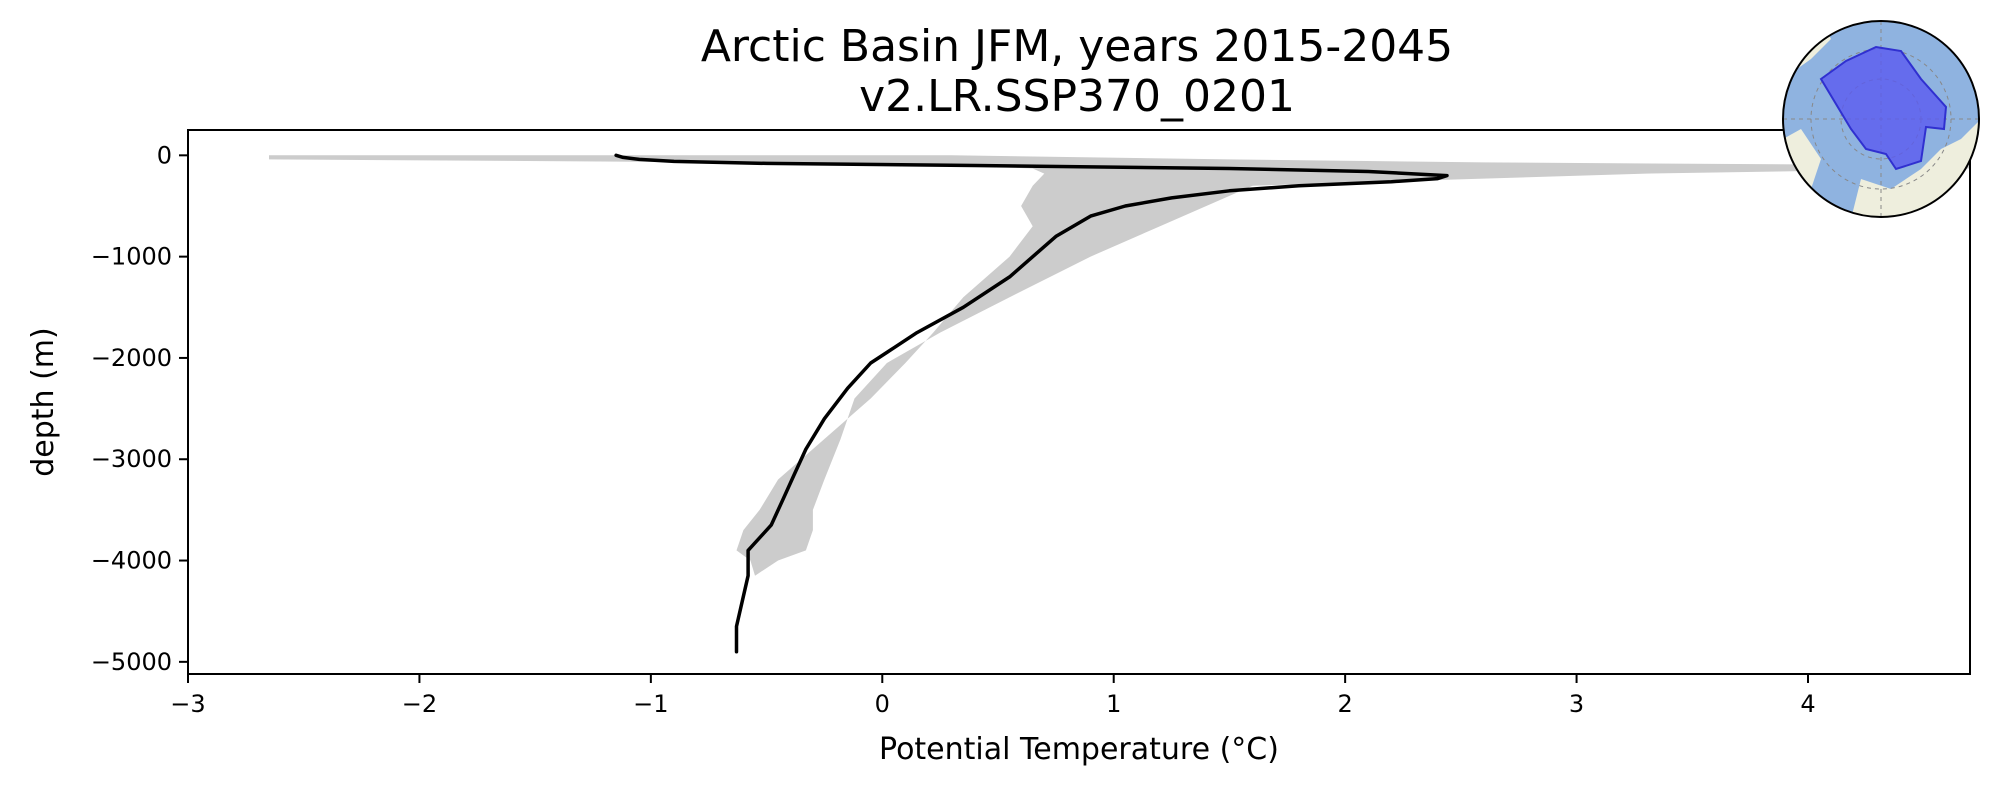 The image size is (2000, 800). What do you see at coordinates (131, 561) in the screenshot?
I see `y-tick-label: −4000` at bounding box center [131, 561].